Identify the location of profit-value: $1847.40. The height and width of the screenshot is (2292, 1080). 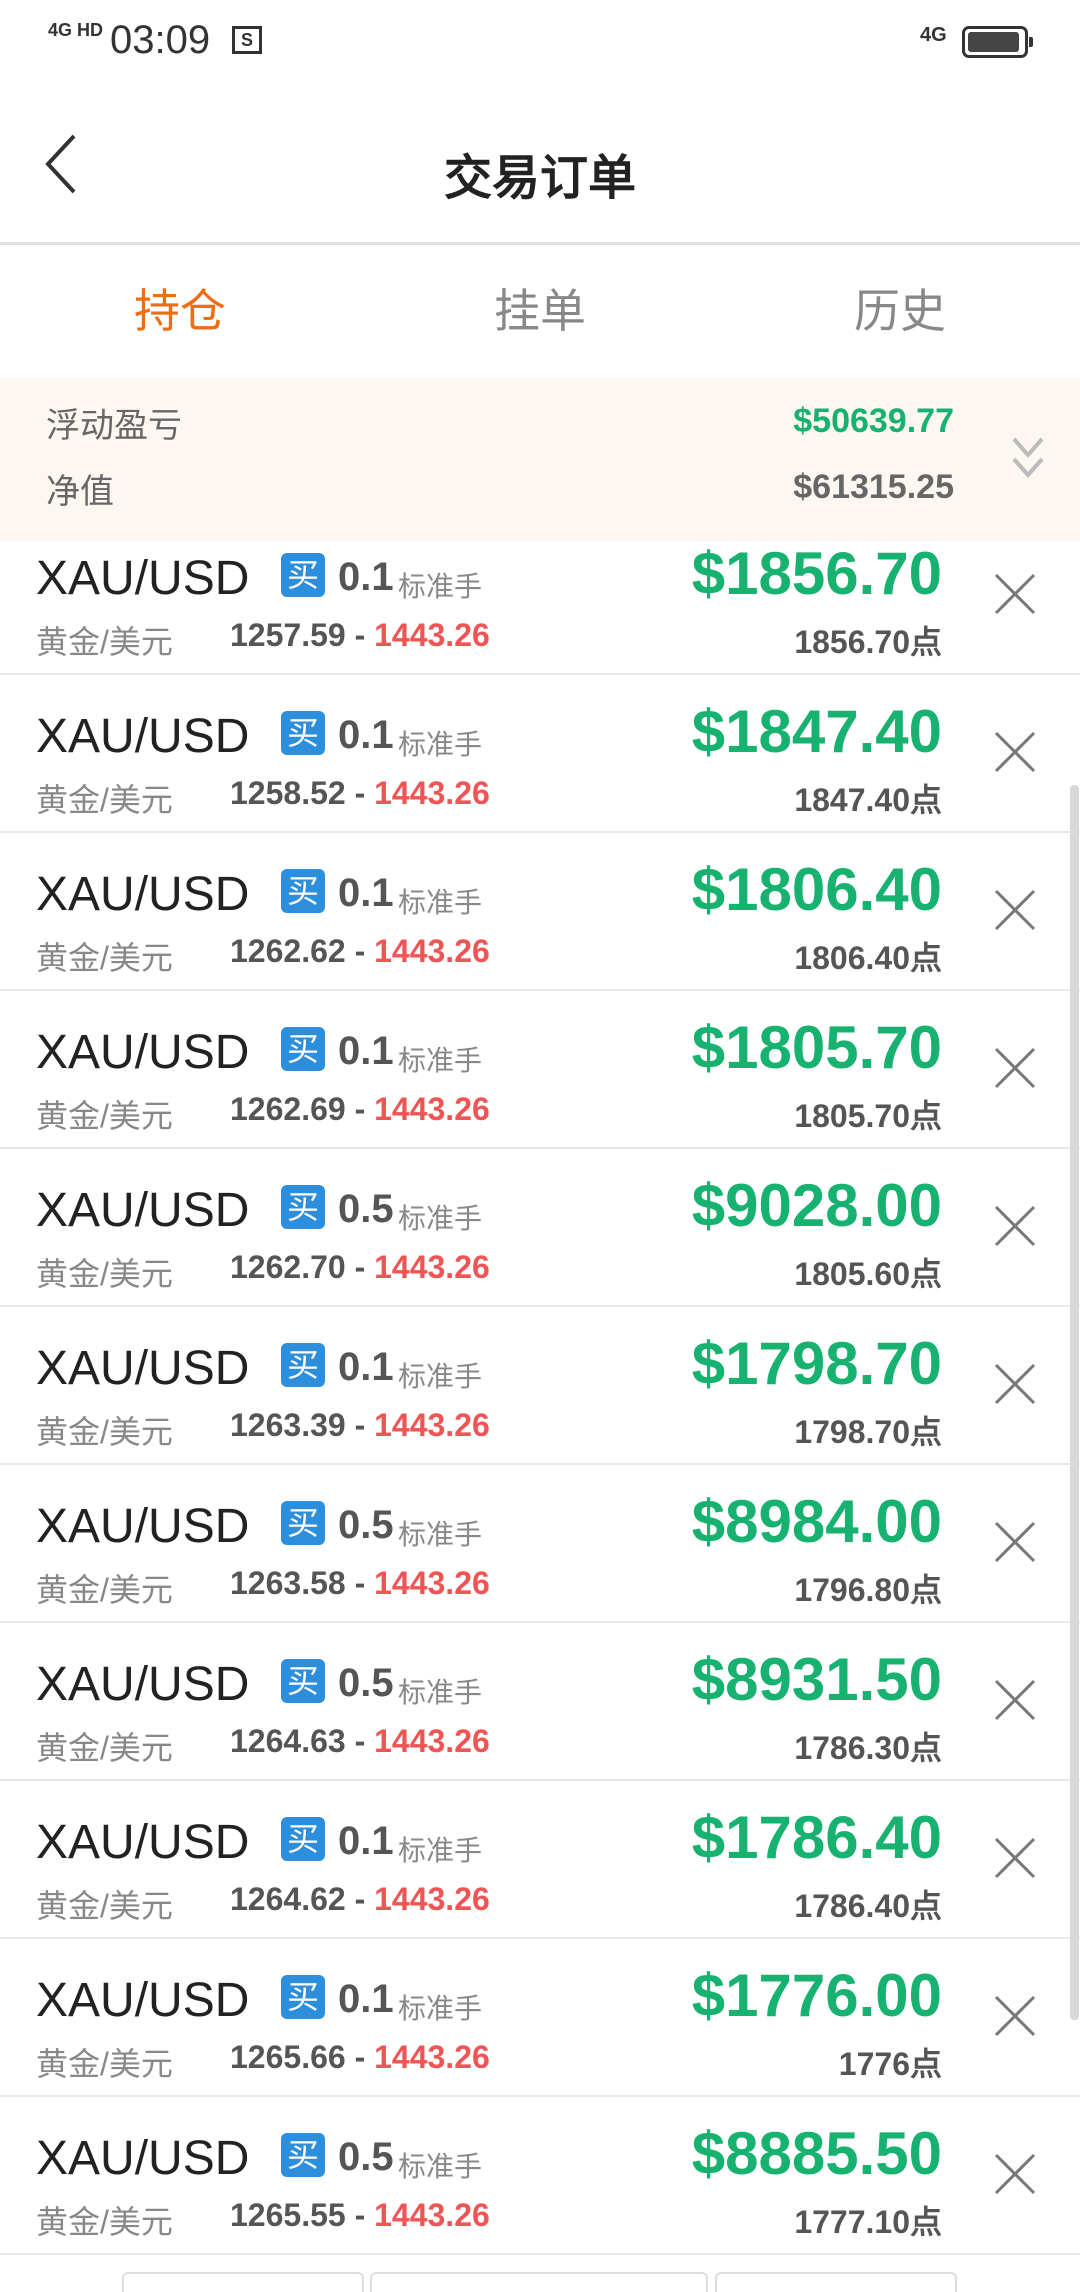
(816, 731).